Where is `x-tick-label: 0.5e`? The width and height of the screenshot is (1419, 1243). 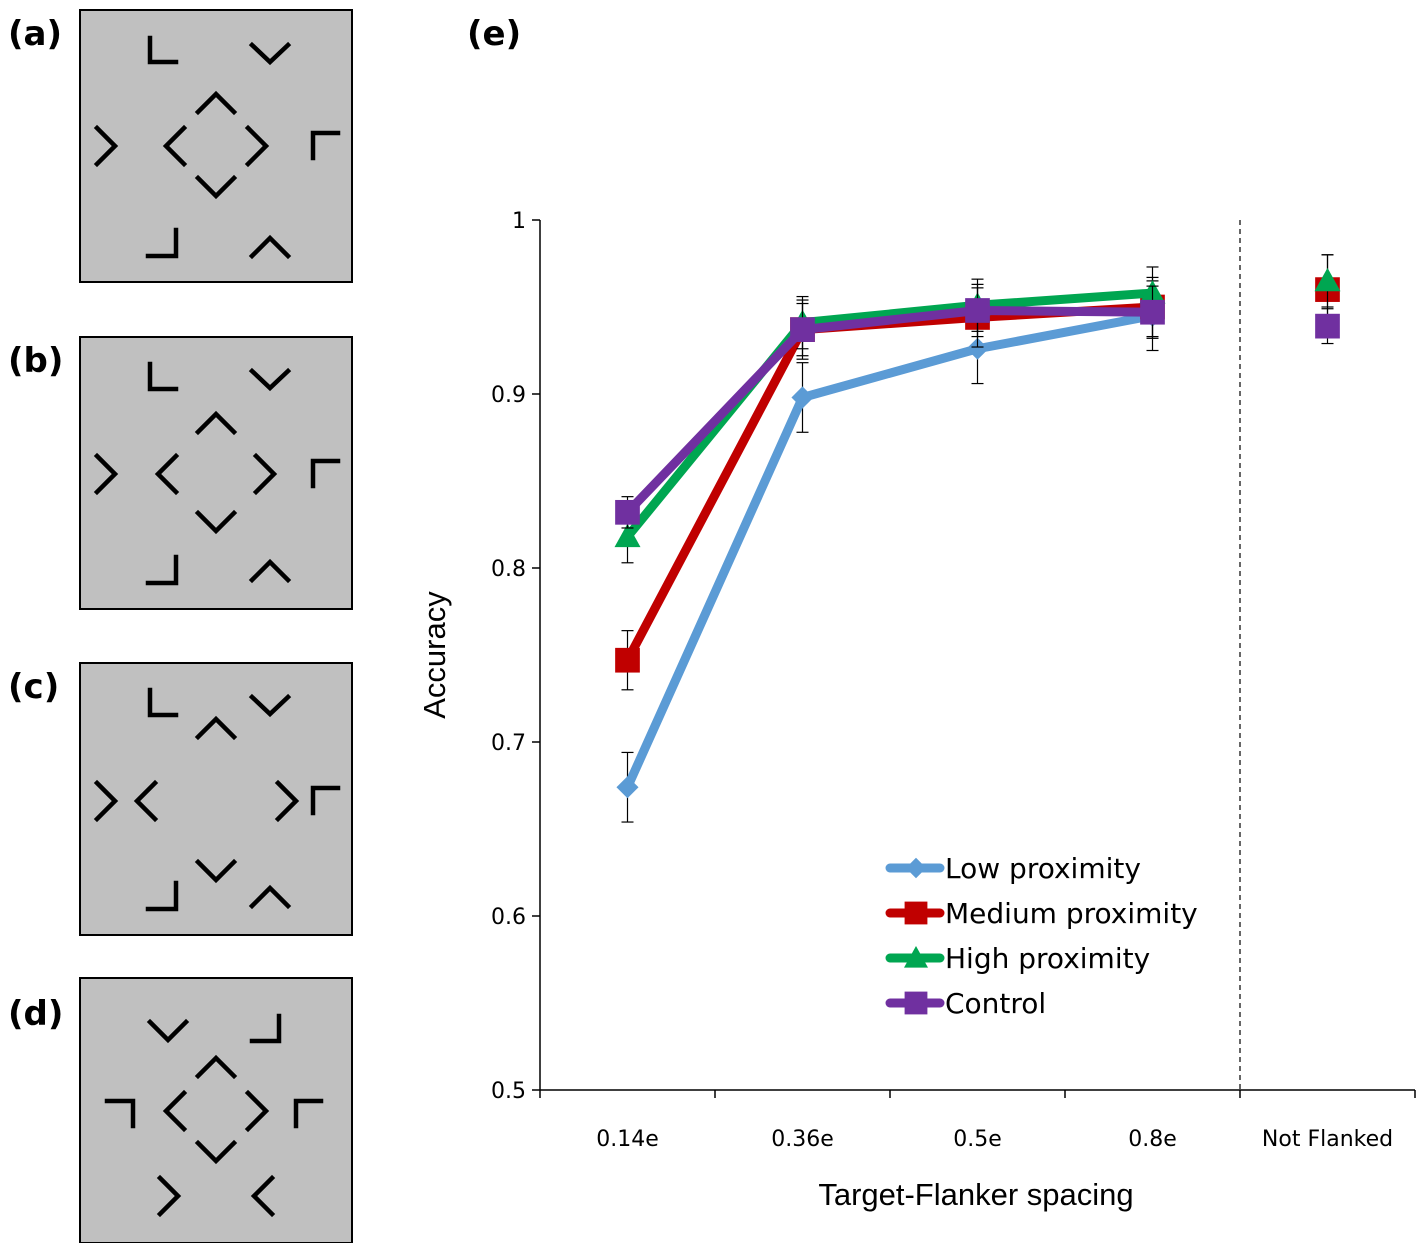 x-tick-label: 0.5e is located at coordinates (977, 1139).